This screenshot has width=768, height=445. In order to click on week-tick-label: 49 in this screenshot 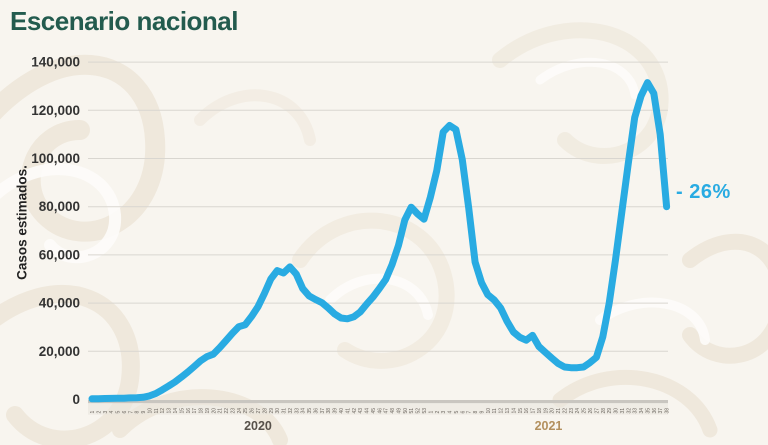, I will do `click(399, 411)`.